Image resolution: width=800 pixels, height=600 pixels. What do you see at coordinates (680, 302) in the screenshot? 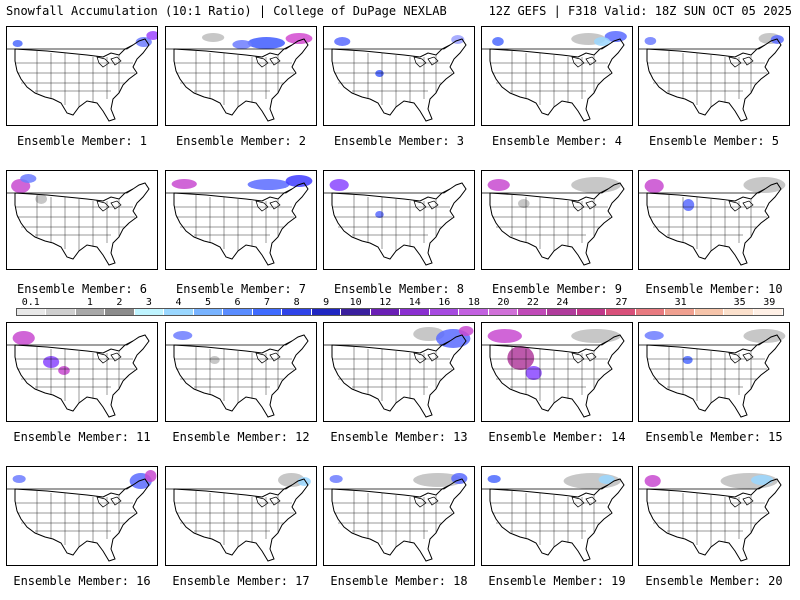
I see `scale-label: 31` at bounding box center [680, 302].